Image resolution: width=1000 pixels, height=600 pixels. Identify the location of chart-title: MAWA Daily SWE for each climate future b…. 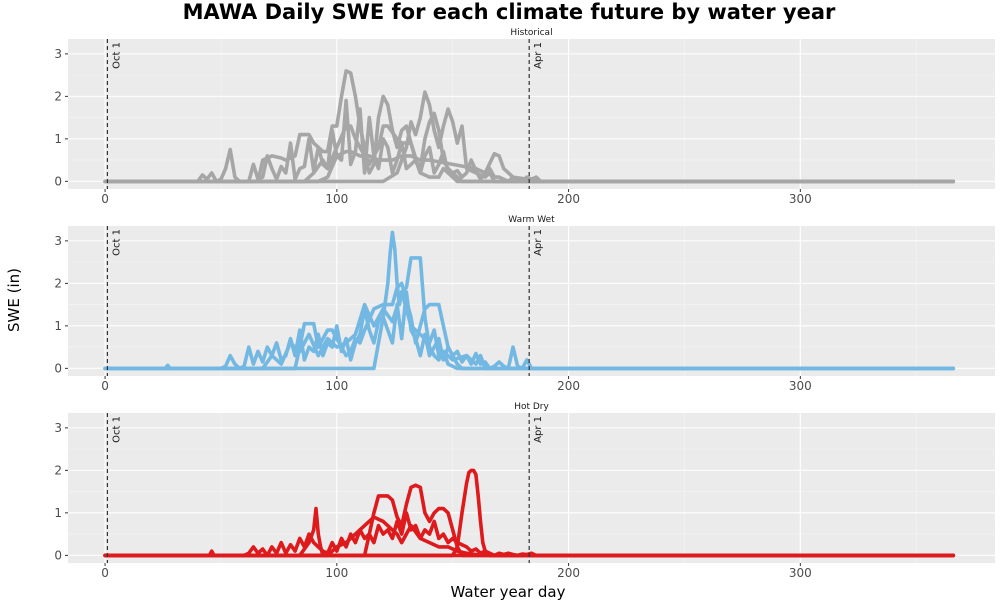
(509, 12).